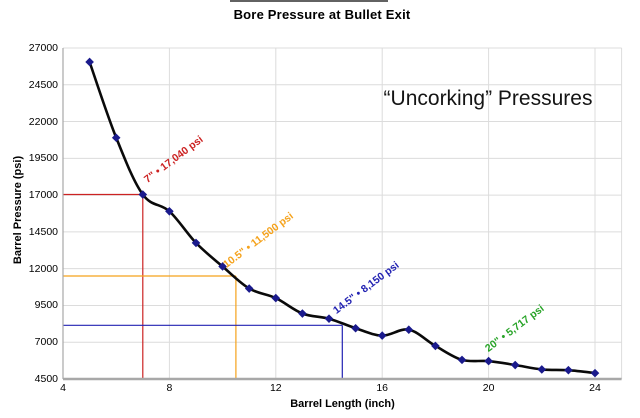 Image resolution: width=640 pixels, height=418 pixels. I want to click on y-tick-label: 7000, so click(46, 342).